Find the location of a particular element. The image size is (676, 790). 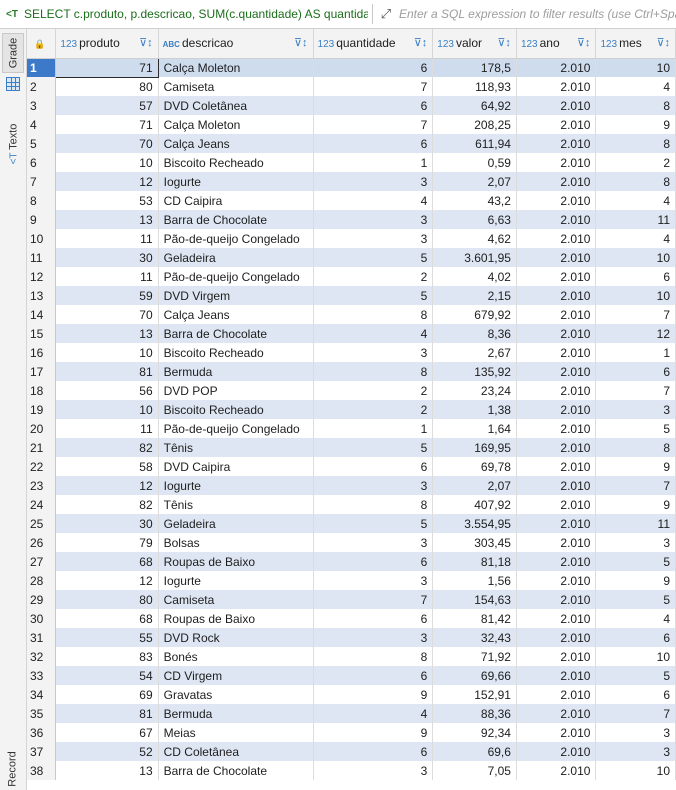

row-number: 37 is located at coordinates (42, 751).